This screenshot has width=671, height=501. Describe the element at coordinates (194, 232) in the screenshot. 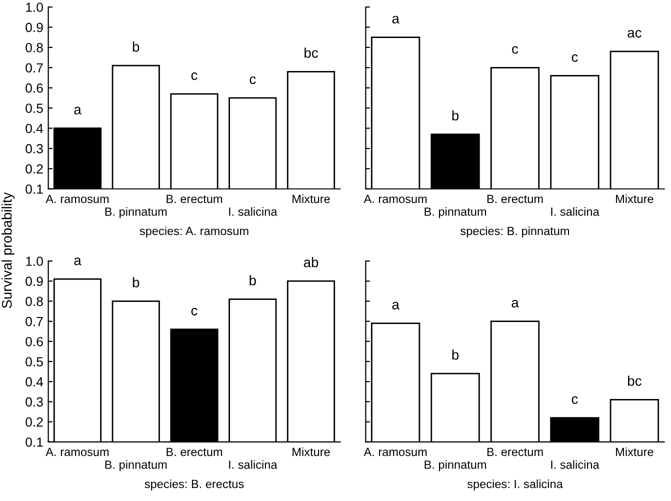

I see `x-axis-title: species: A. ramosum` at that location.